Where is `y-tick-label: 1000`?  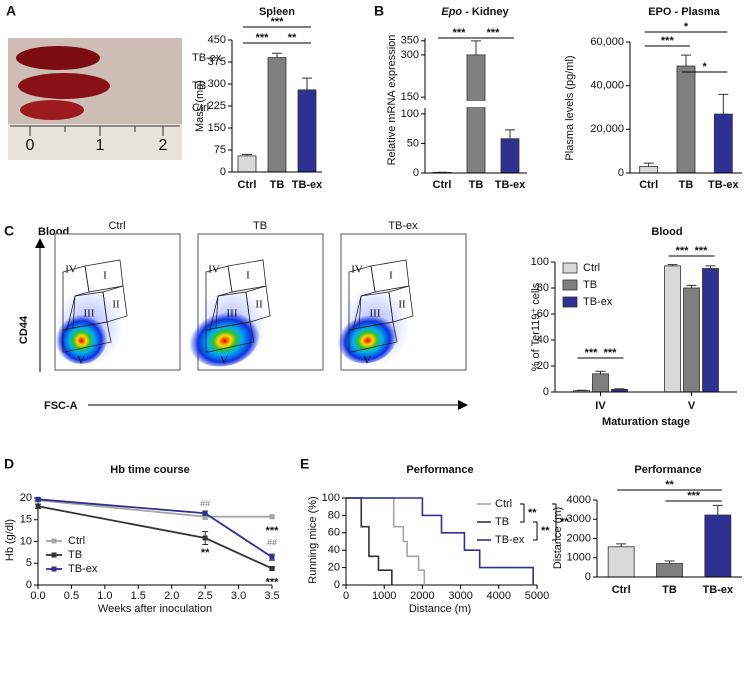 y-tick-label: 1000 is located at coordinates (579, 558).